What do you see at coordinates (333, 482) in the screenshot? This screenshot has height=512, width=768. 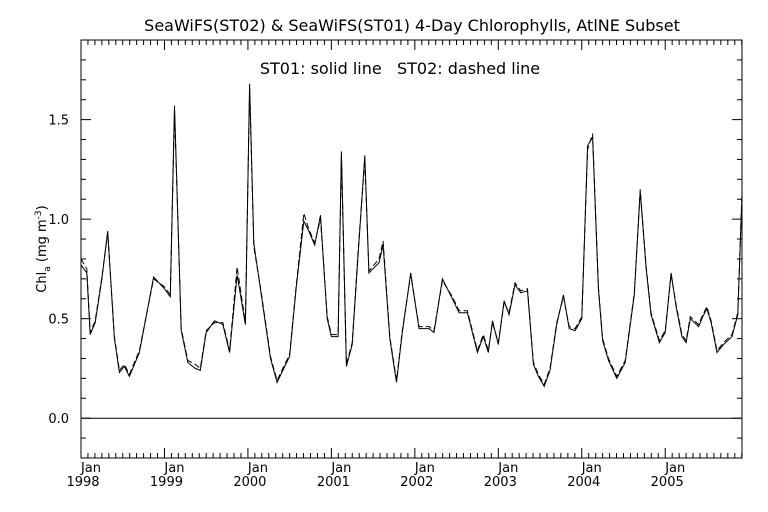 I see `x-tick-year-label: 2001` at bounding box center [333, 482].